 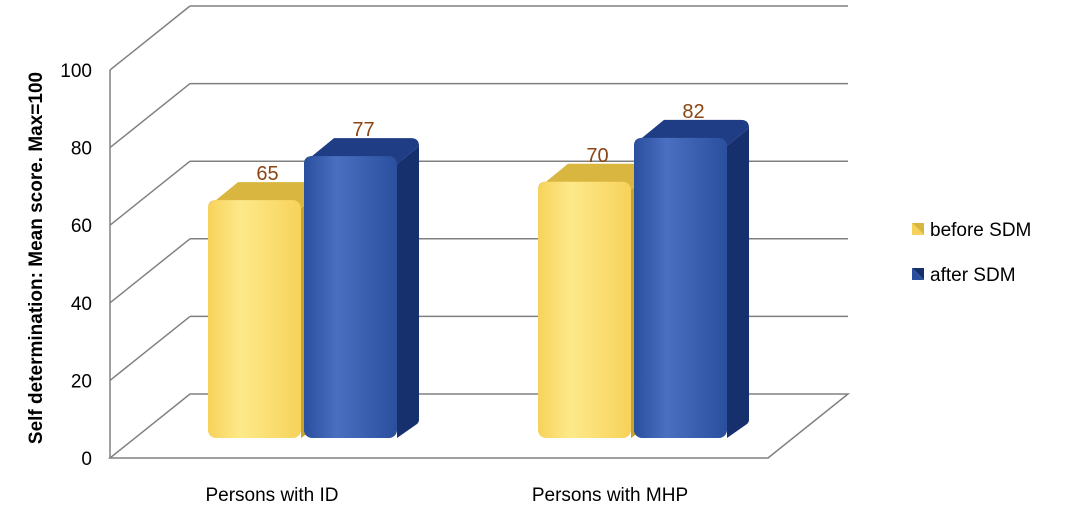 What do you see at coordinates (271, 495) in the screenshot?
I see `x-category-label: Persons with ID` at bounding box center [271, 495].